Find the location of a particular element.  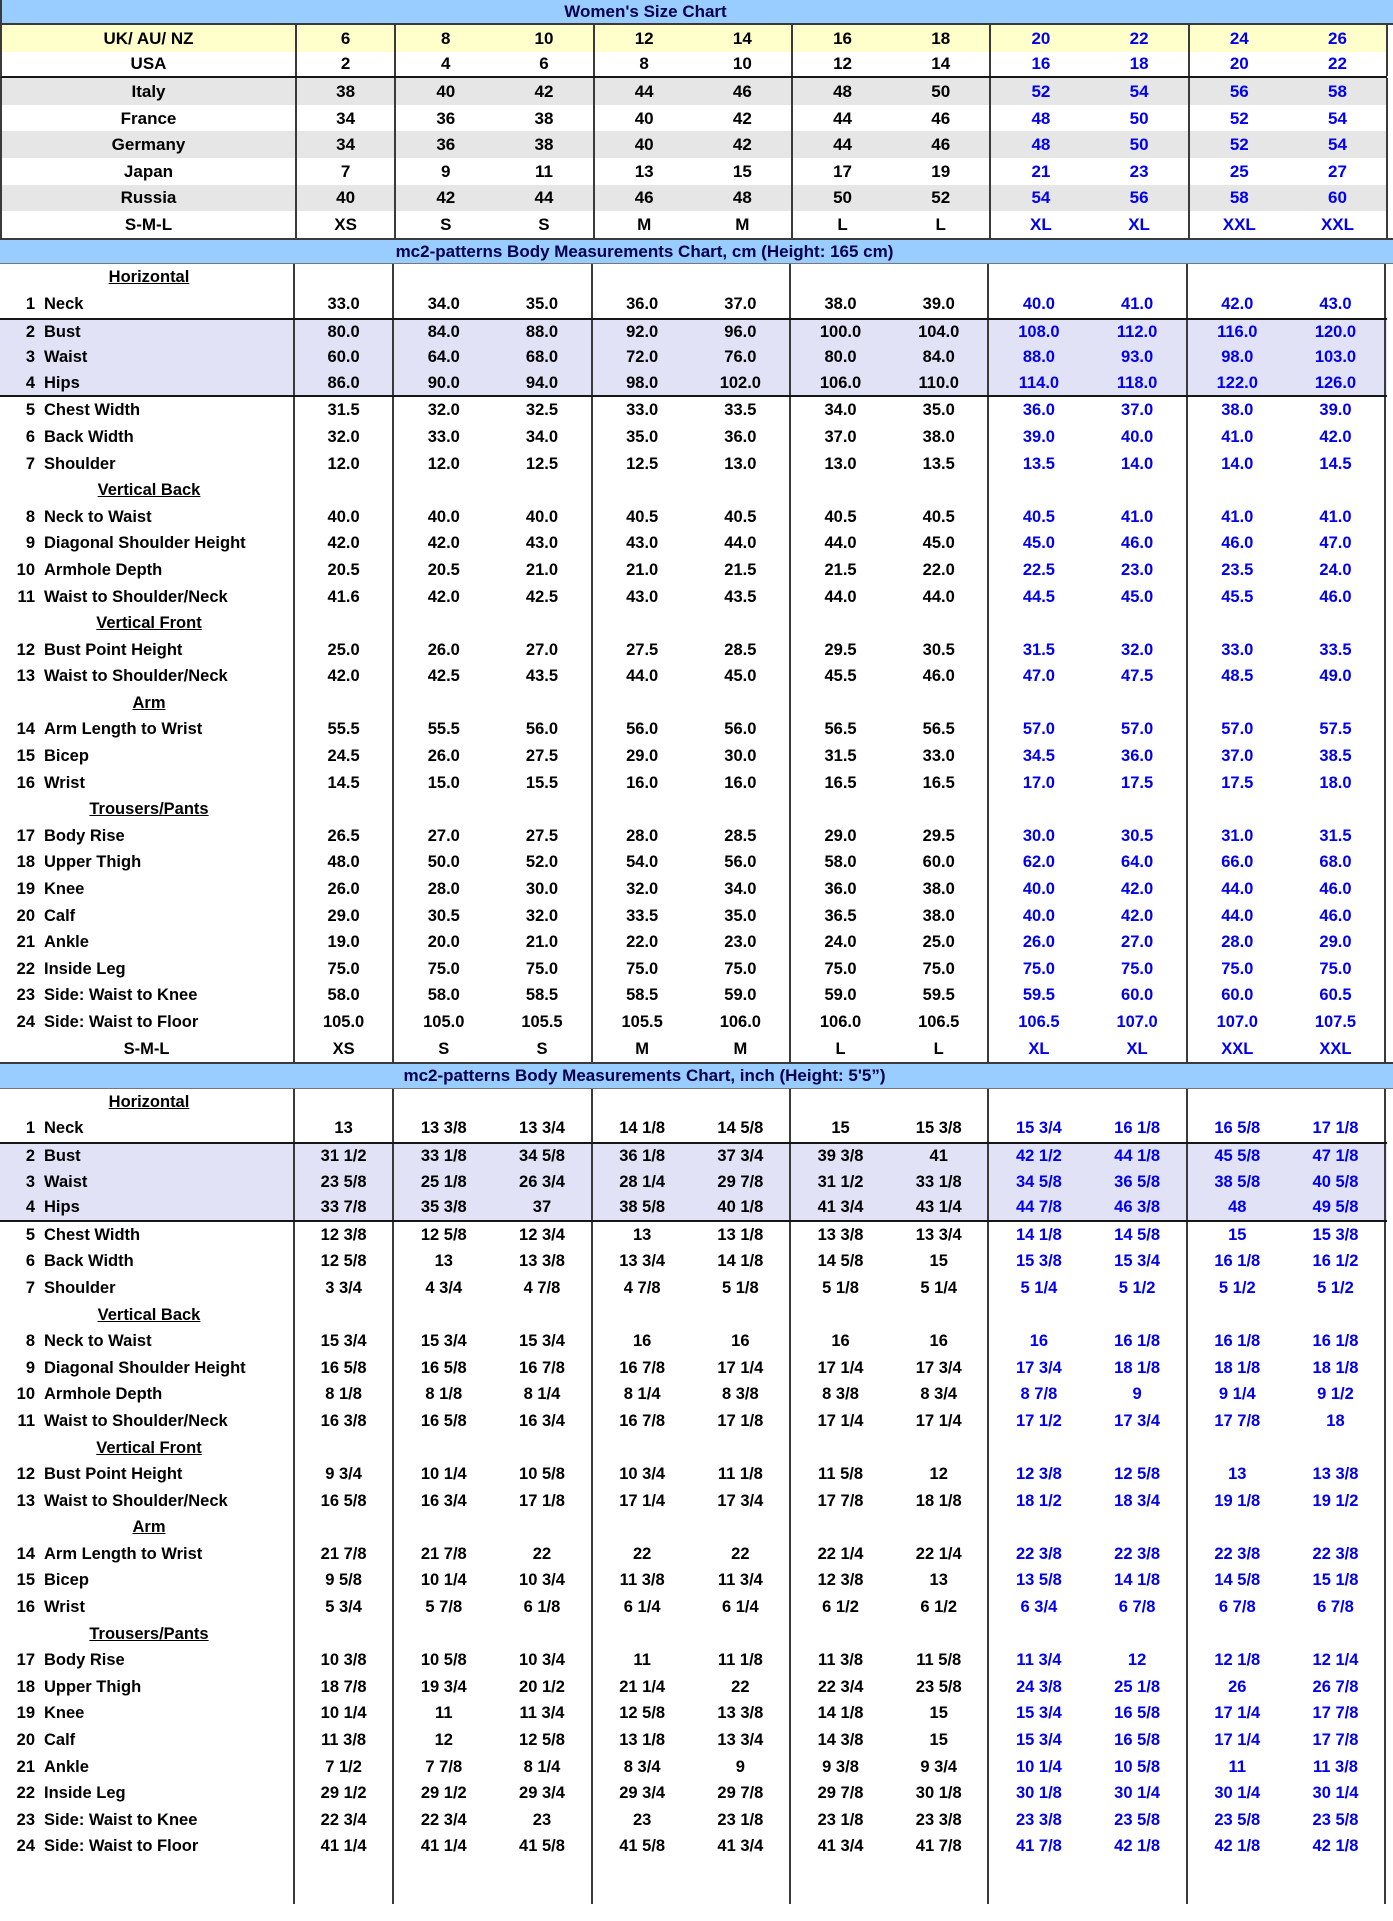

value-cell: 35.0 is located at coordinates (940, 410).